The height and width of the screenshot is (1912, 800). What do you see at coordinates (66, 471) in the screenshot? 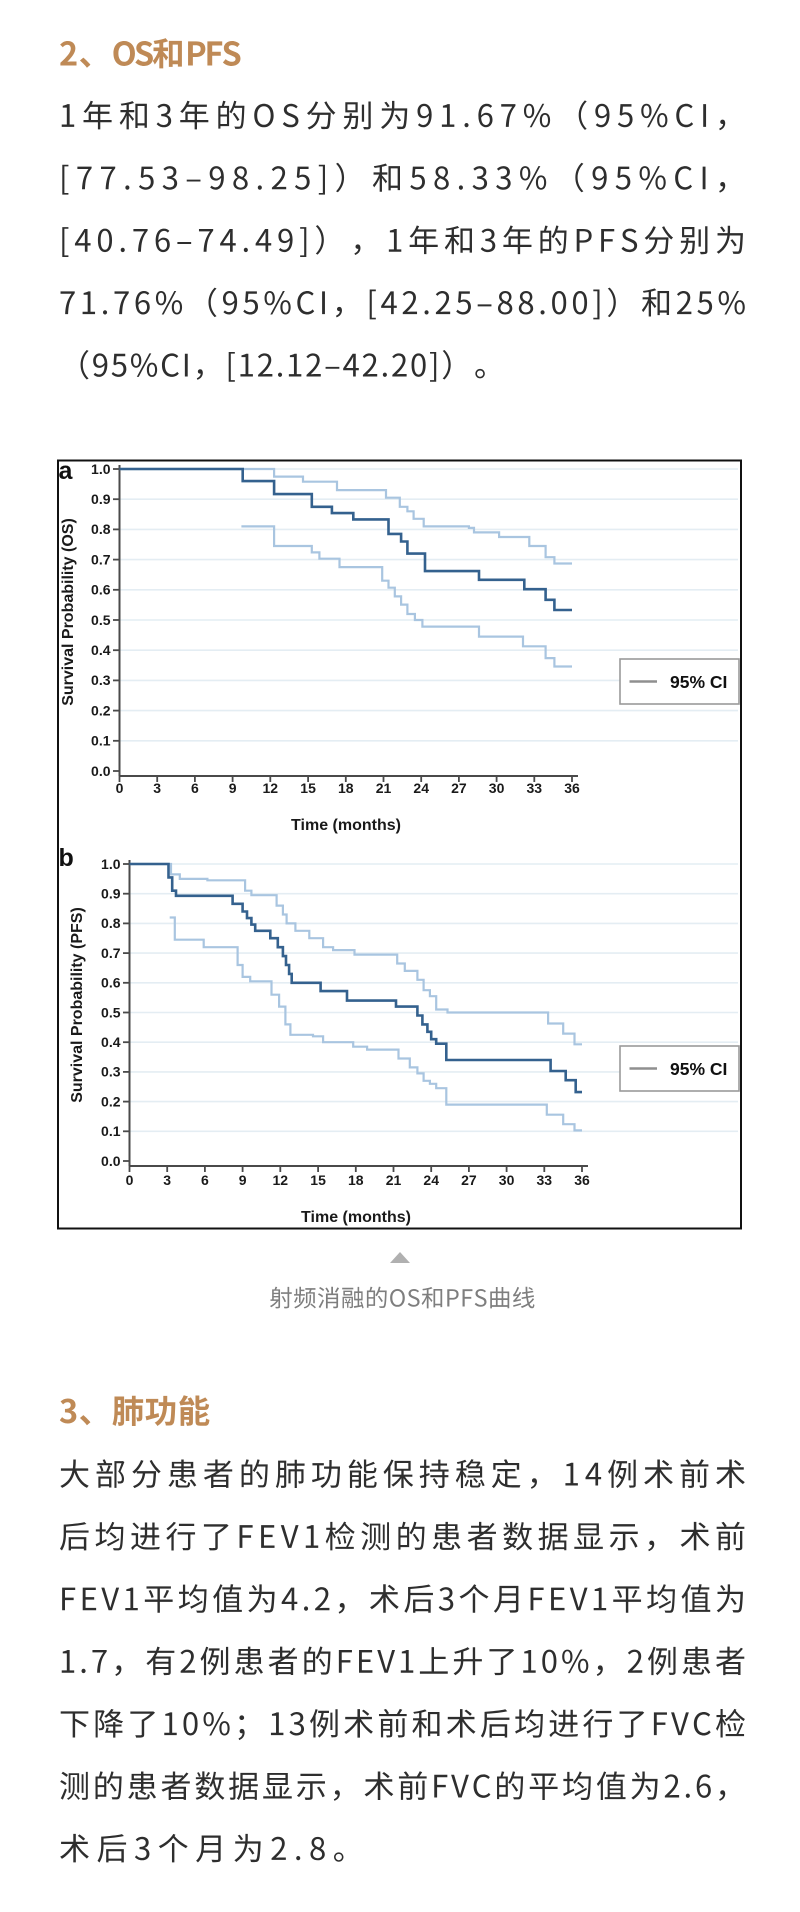
I see `svg-text: a` at bounding box center [66, 471].